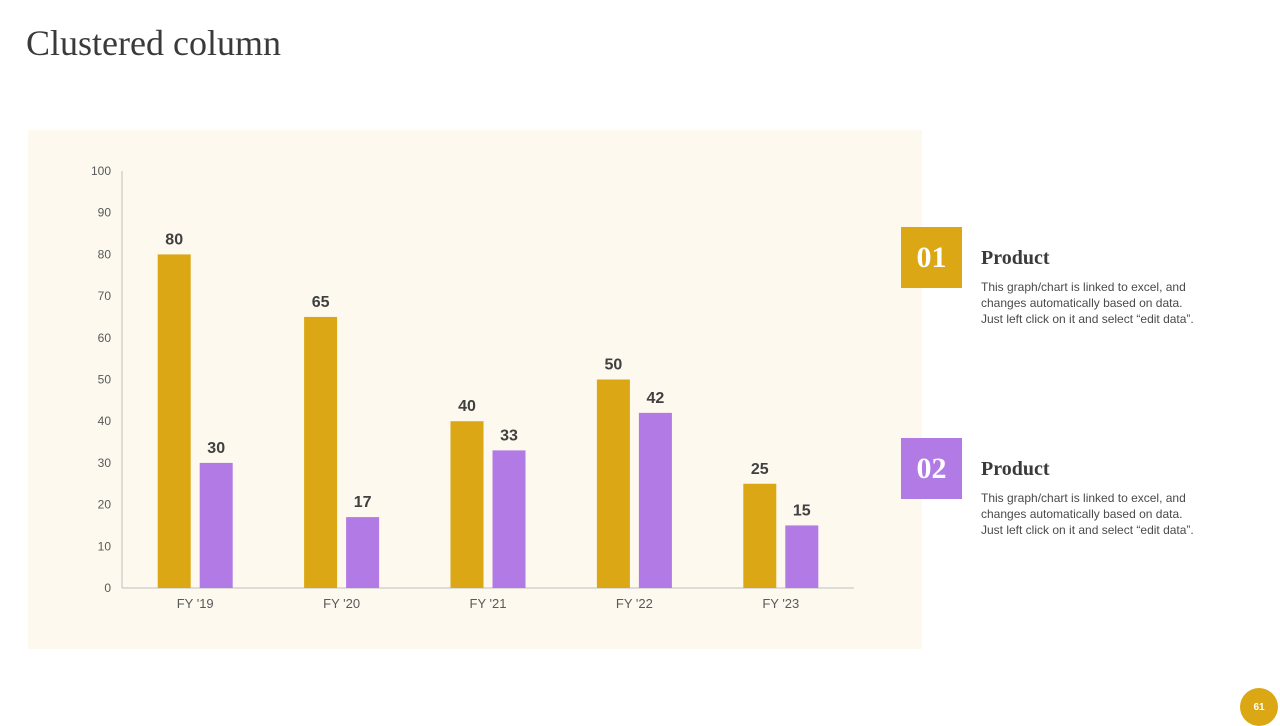 This screenshot has height=726, width=1280. What do you see at coordinates (216, 448) in the screenshot?
I see `data-label: 30` at bounding box center [216, 448].